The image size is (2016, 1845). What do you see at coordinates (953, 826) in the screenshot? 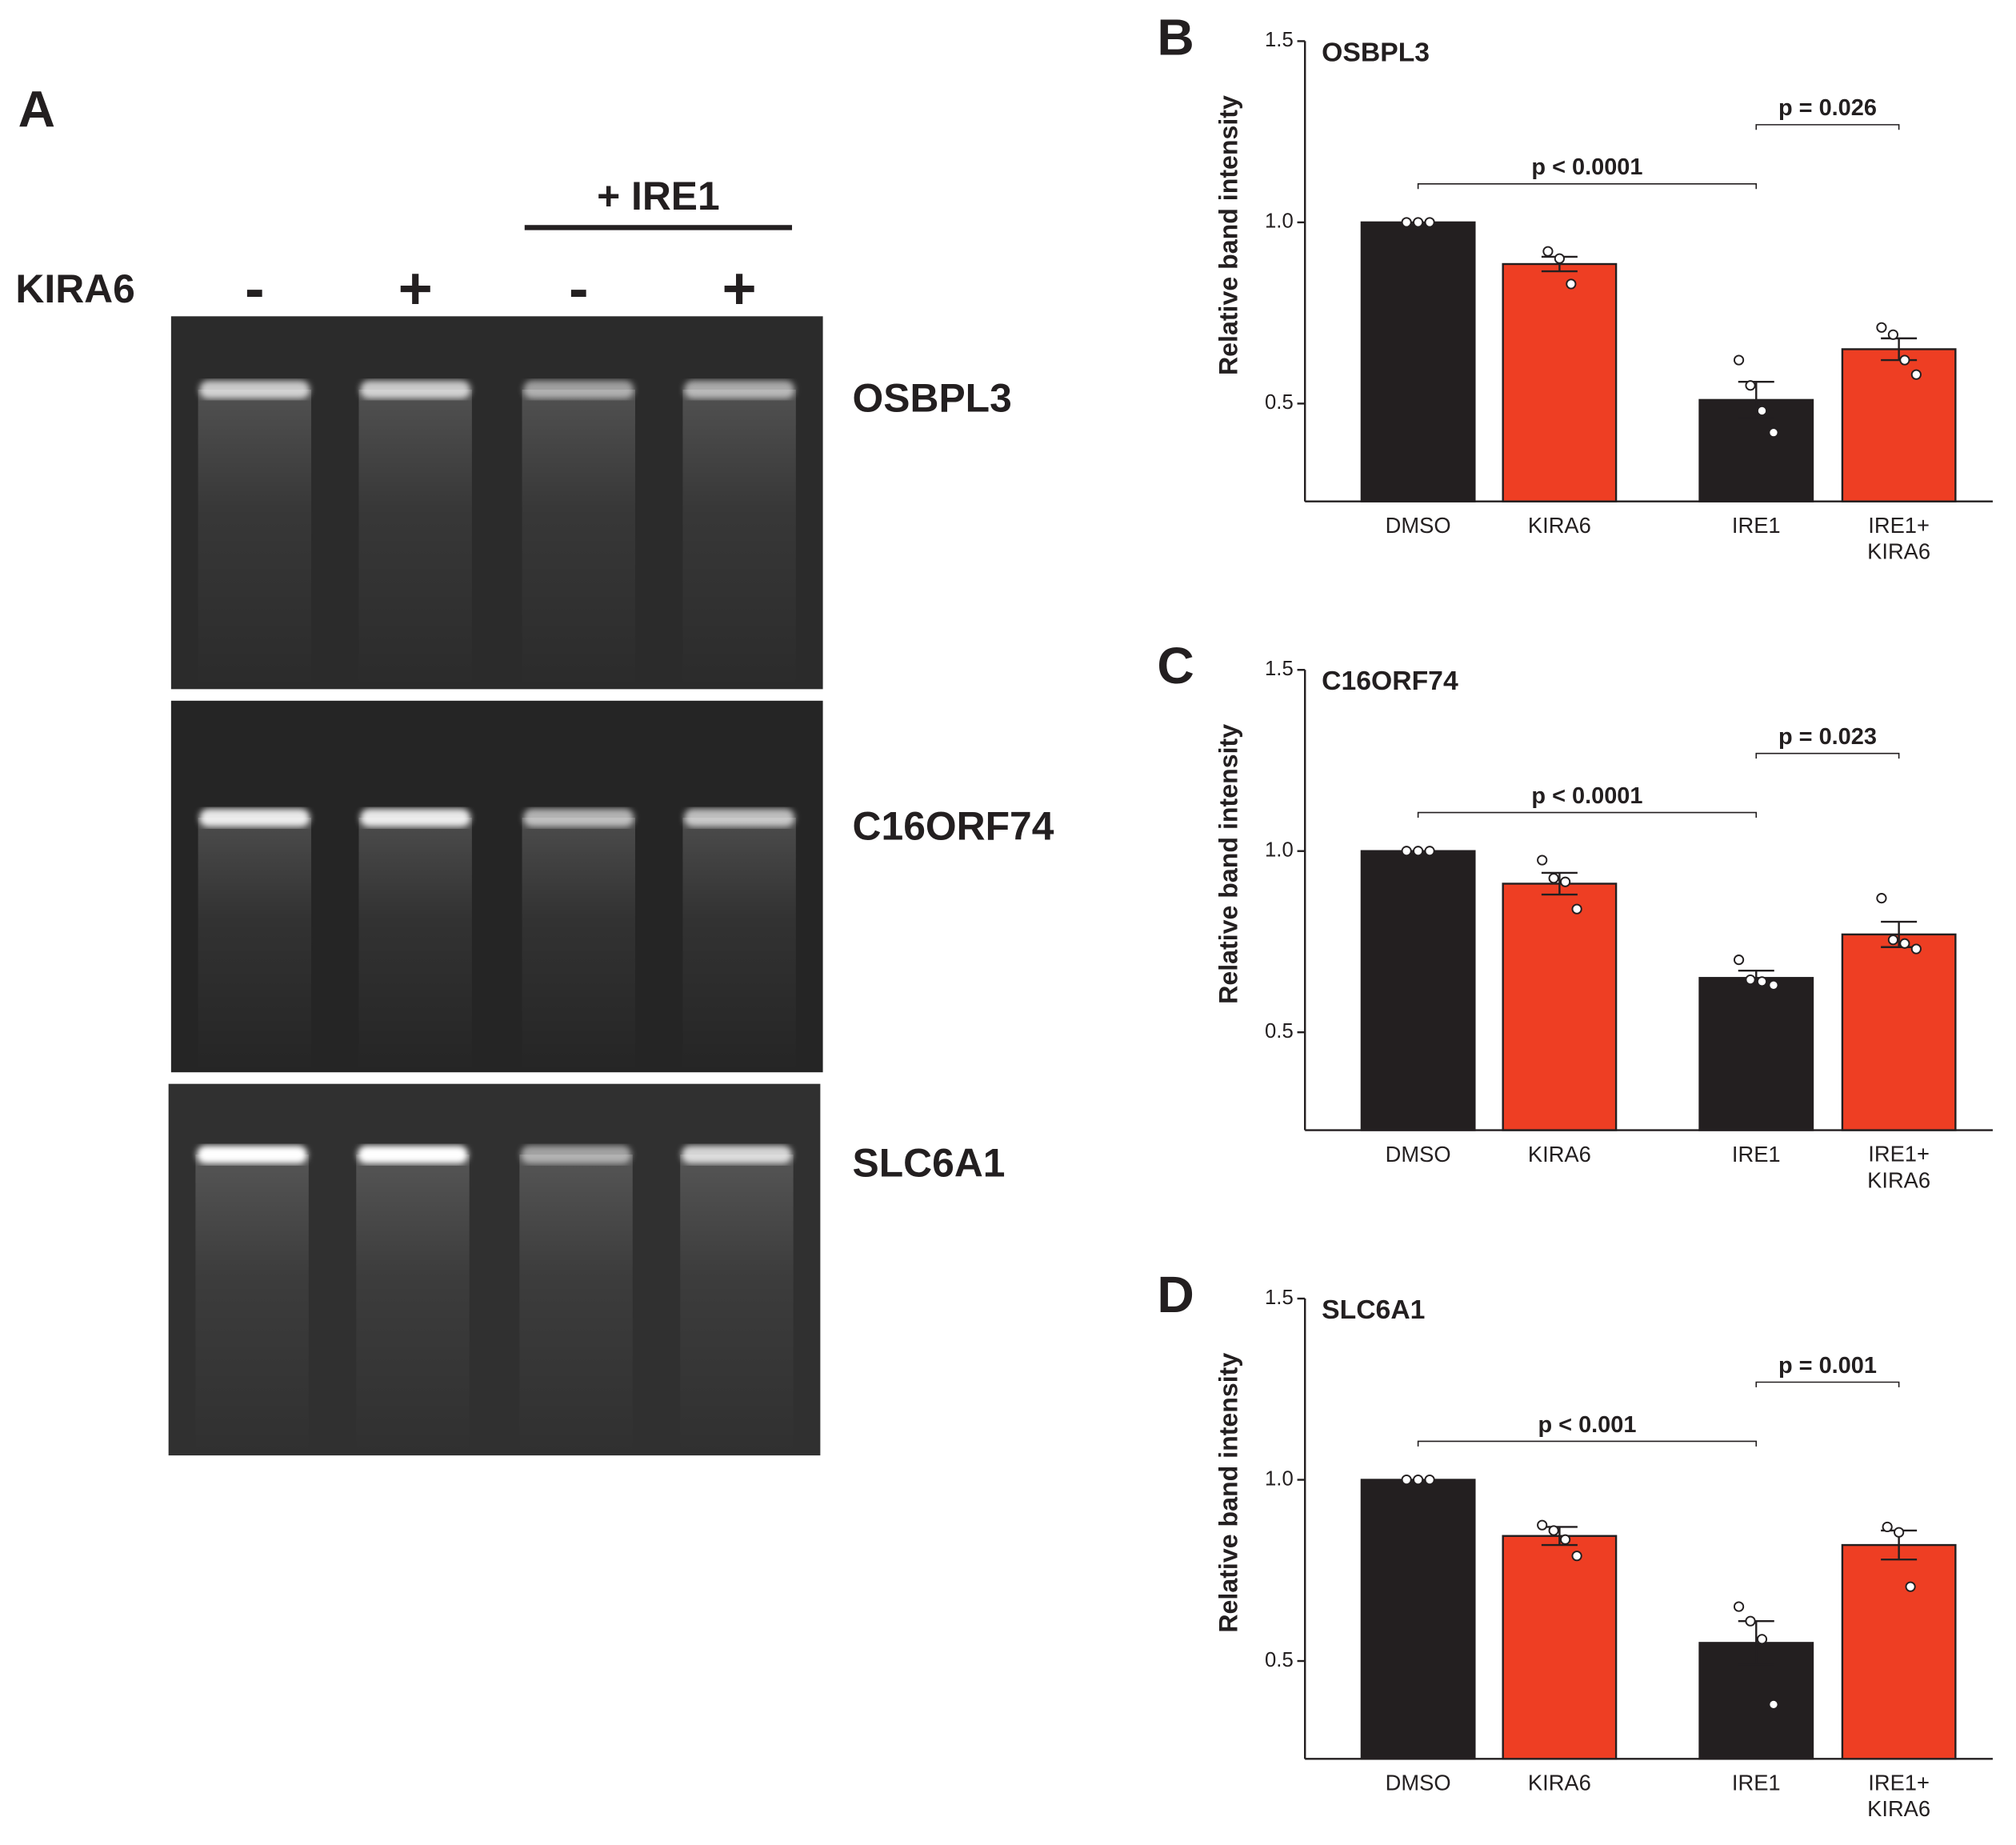
I see `row-label: C16ORF74` at bounding box center [953, 826].